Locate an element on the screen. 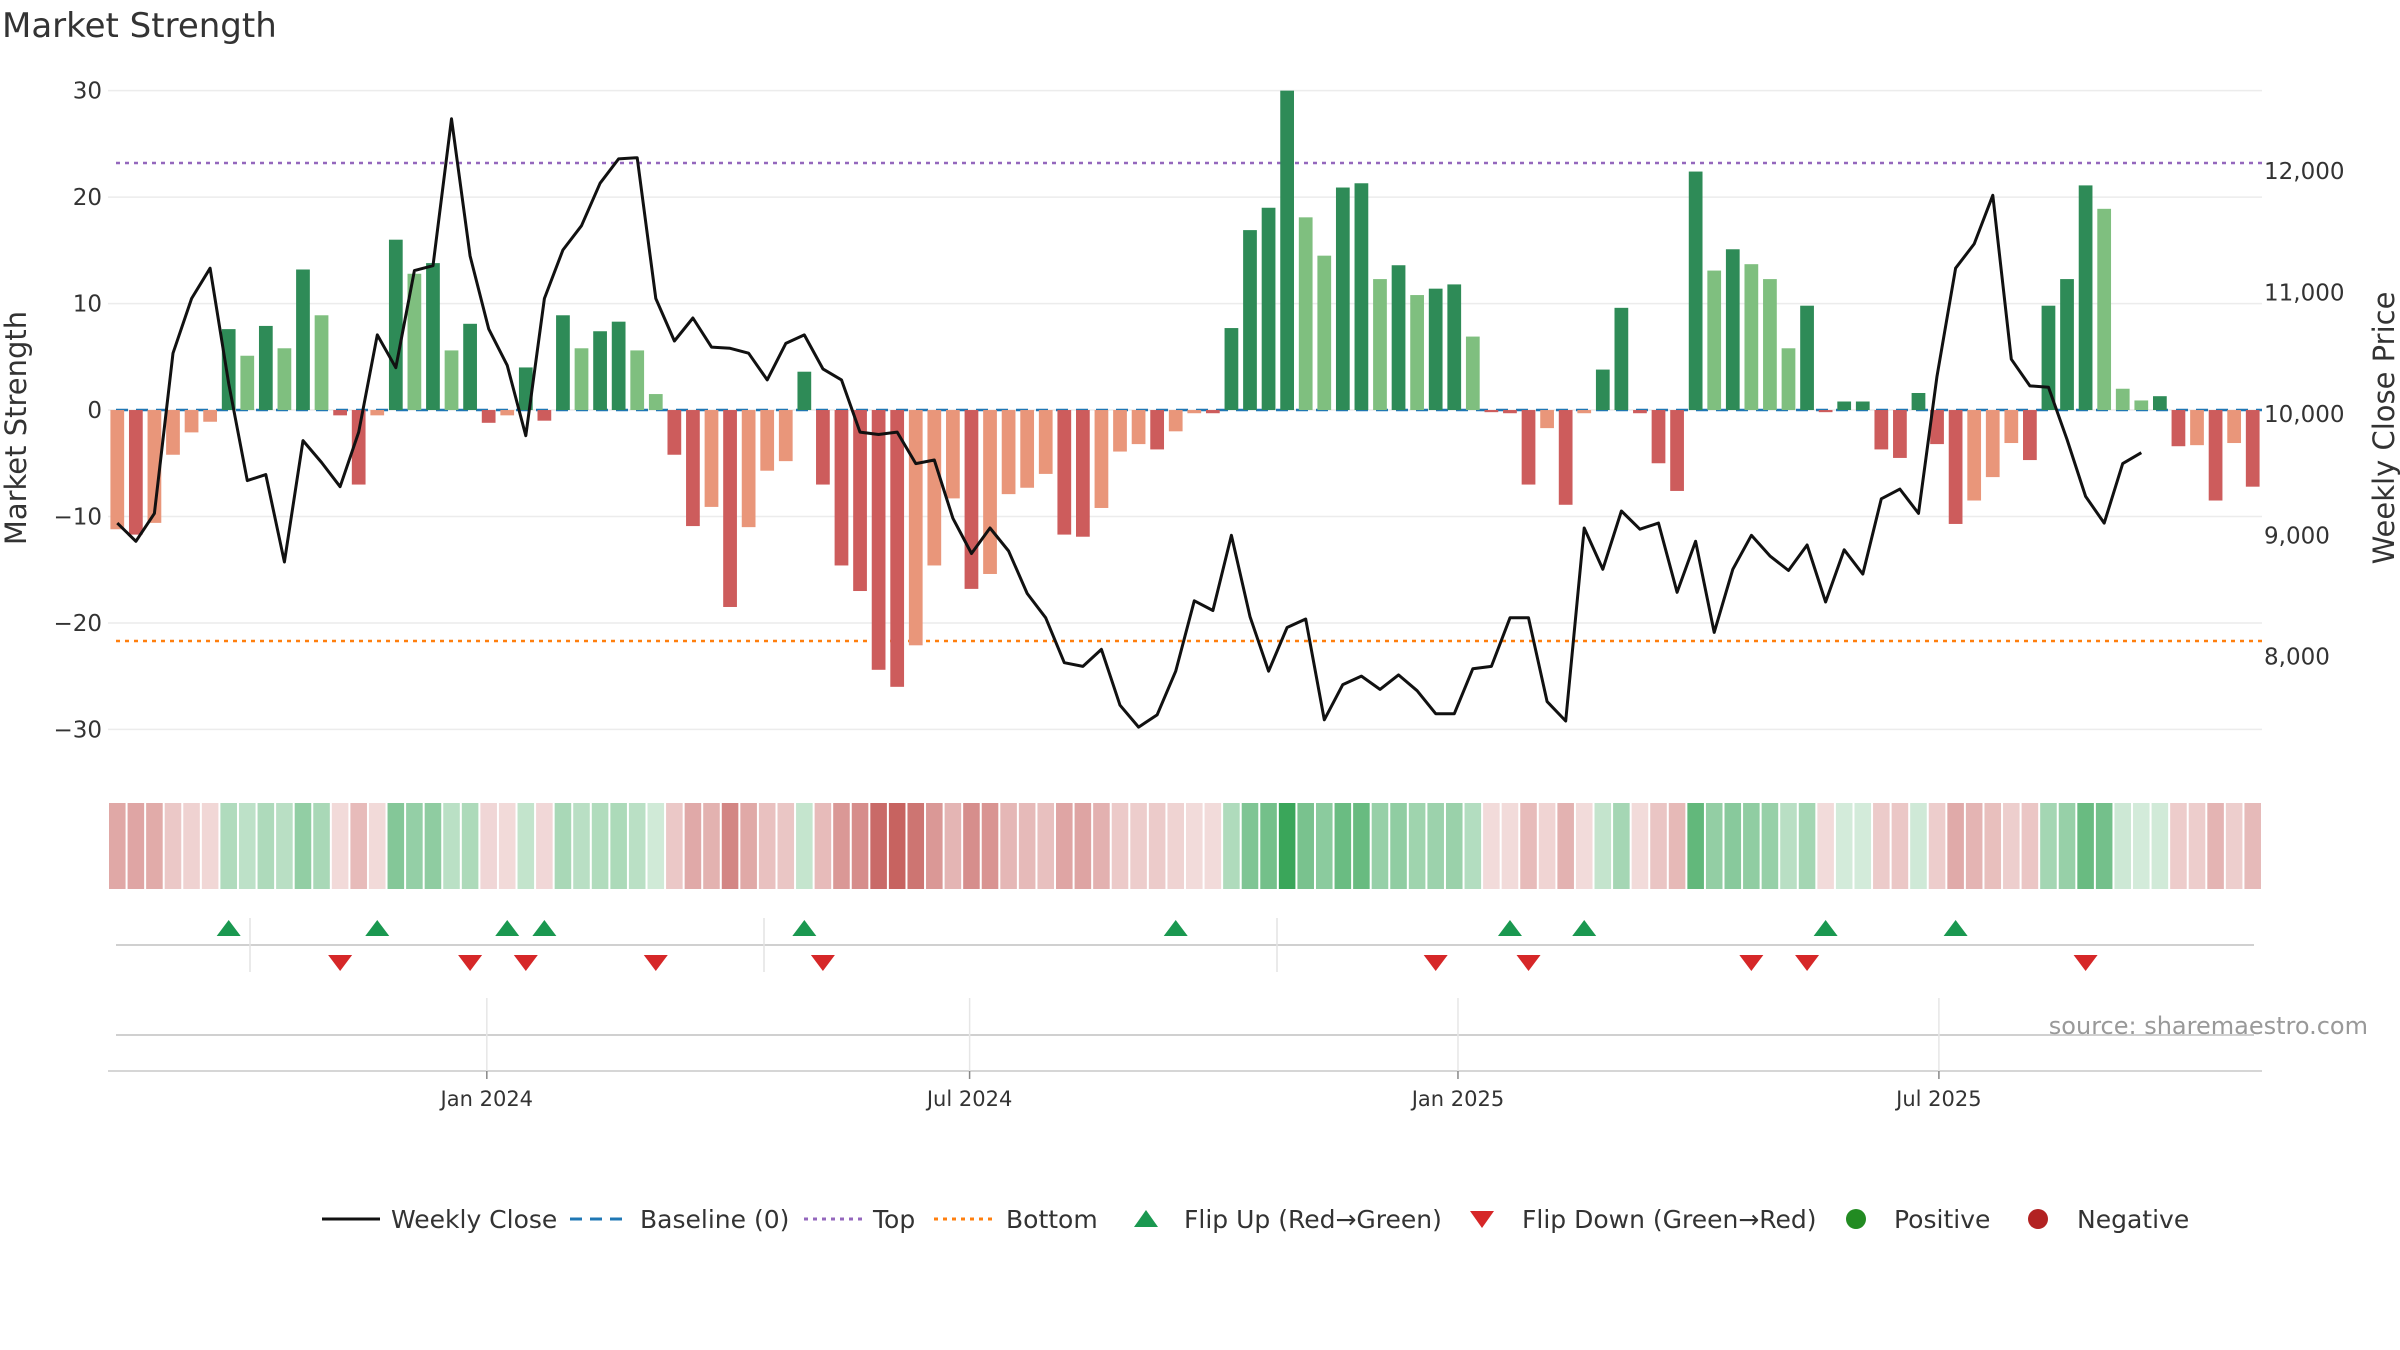  flip-marker-panel is located at coordinates (1185, 945).